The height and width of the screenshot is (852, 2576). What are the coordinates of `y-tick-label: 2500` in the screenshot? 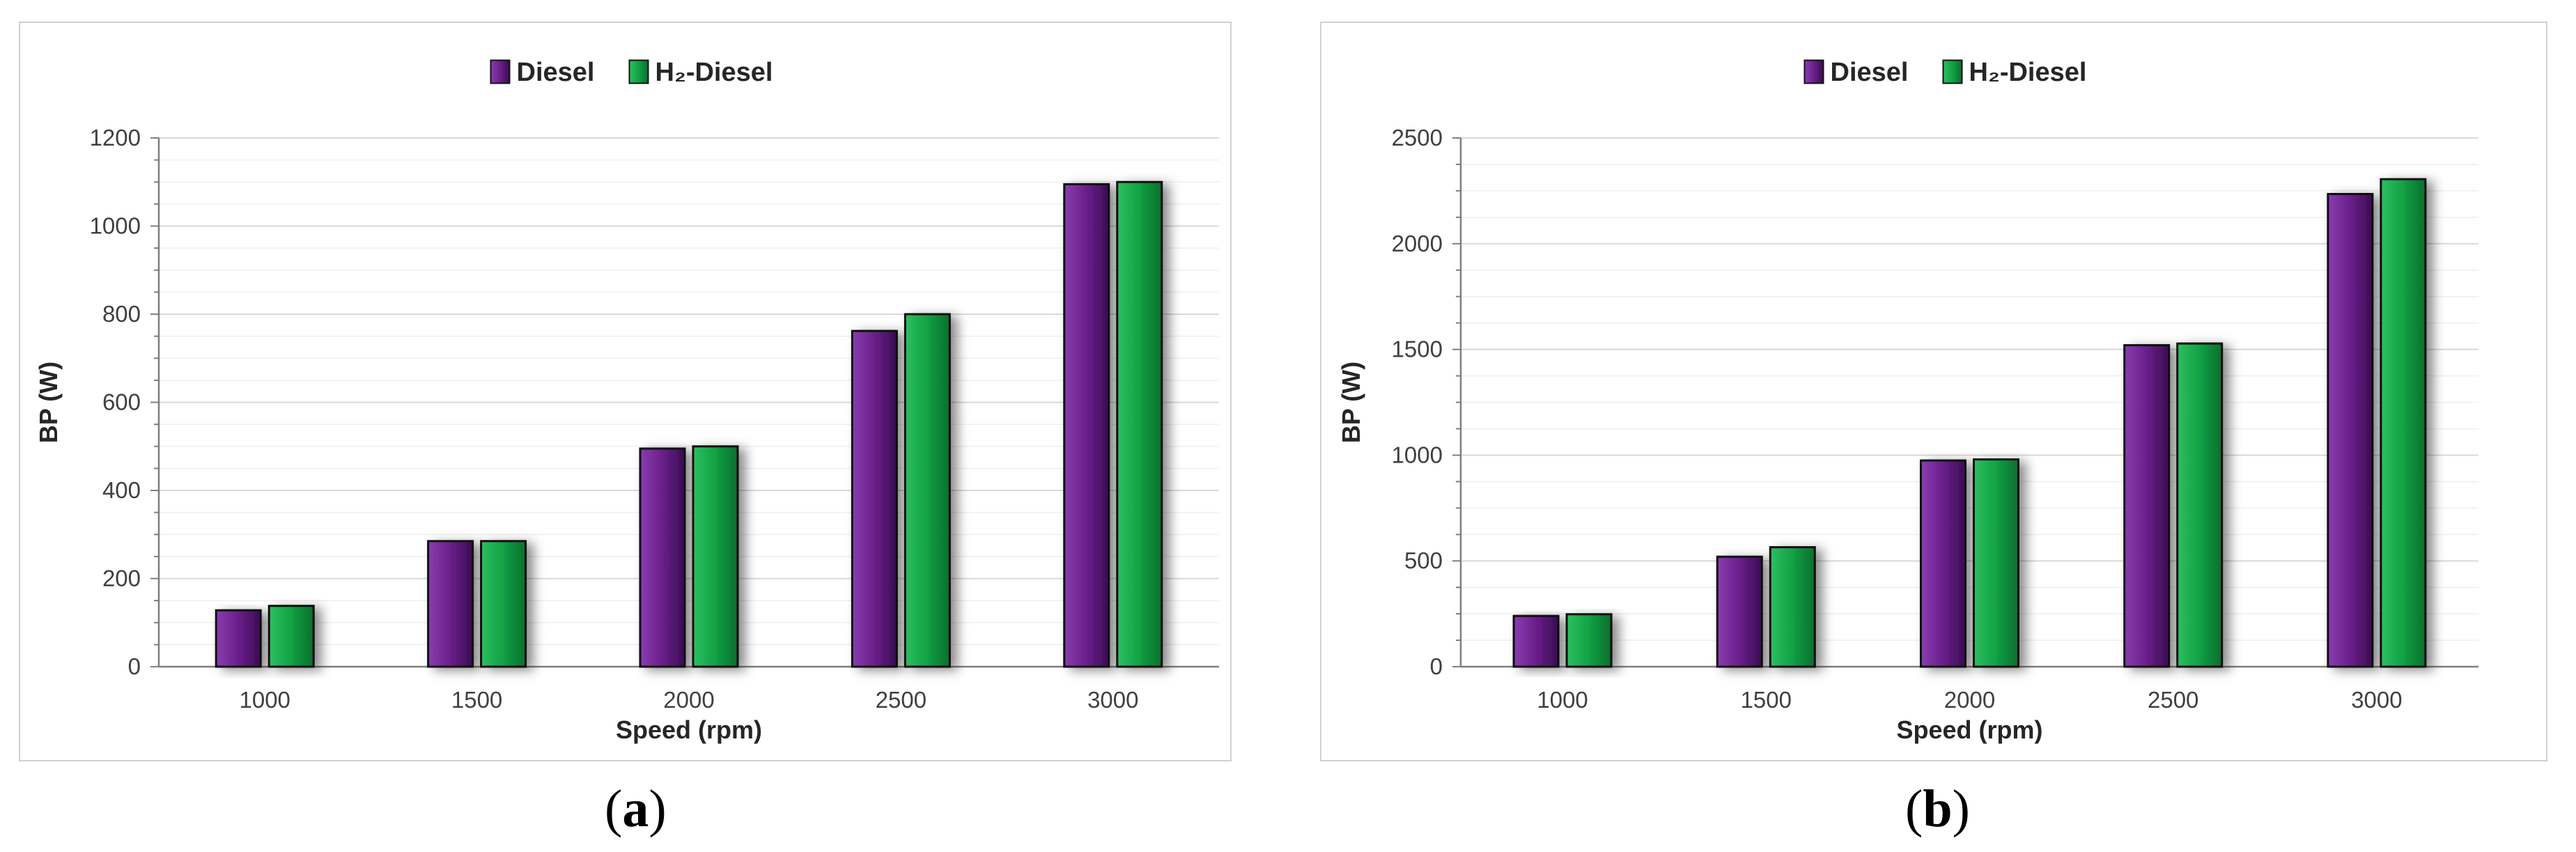 It's located at (1417, 137).